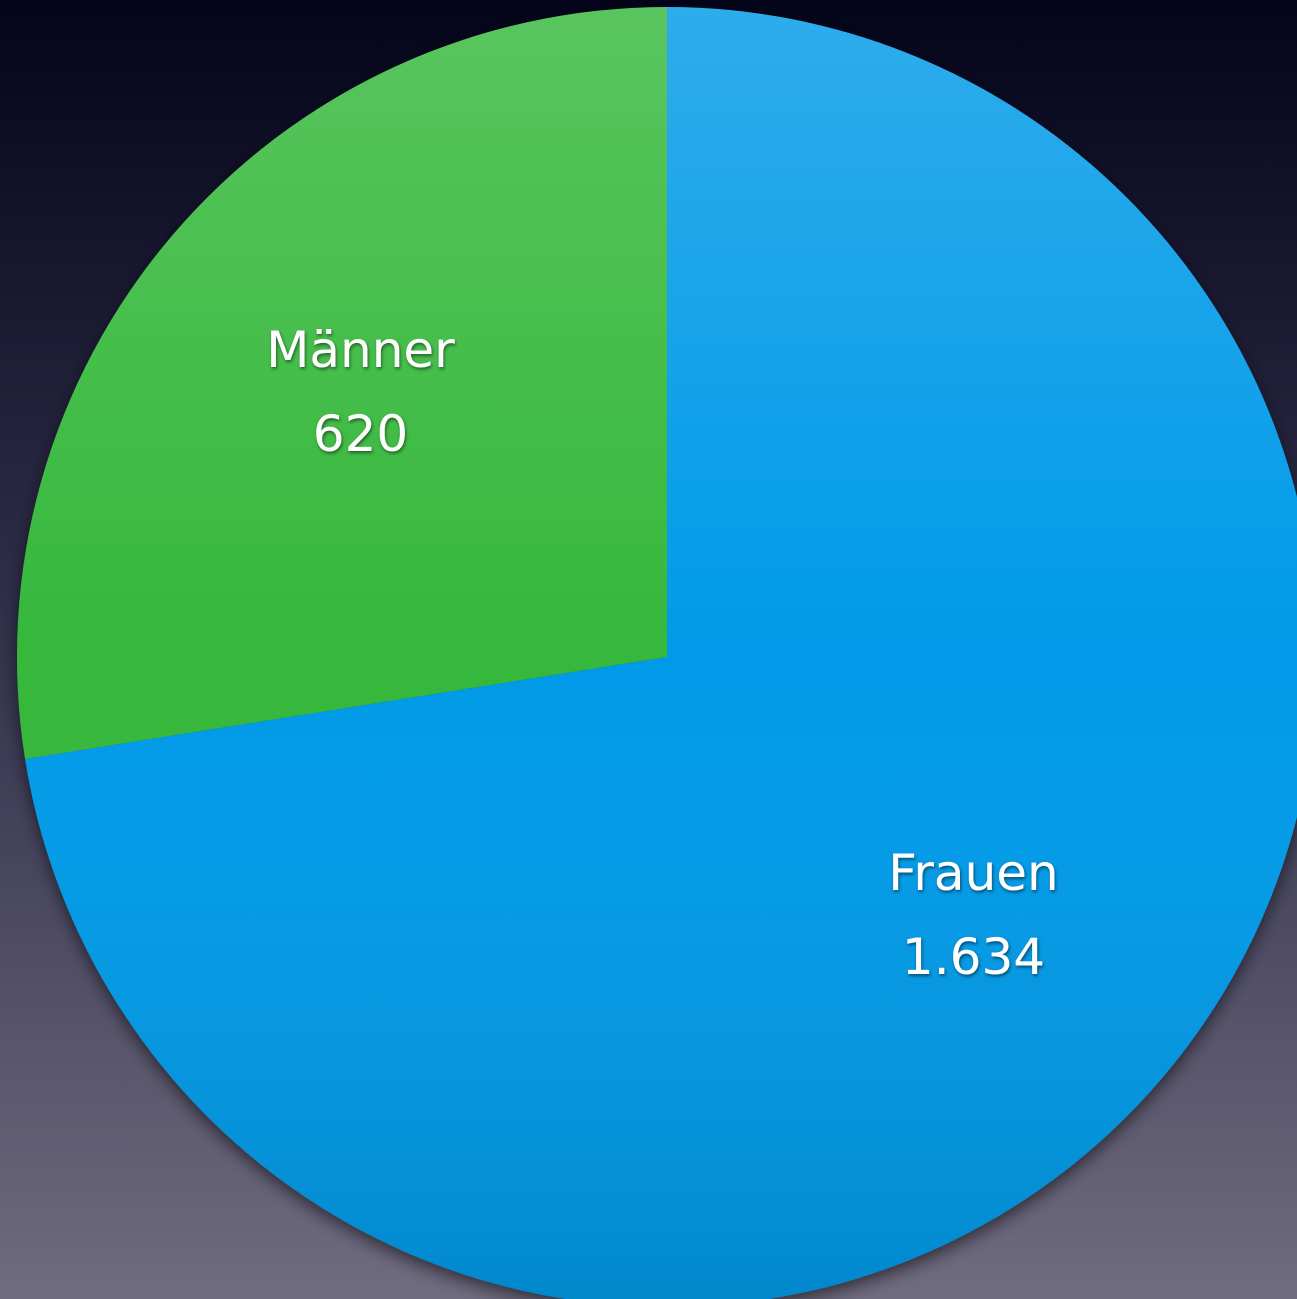 The image size is (1297, 1299). Describe the element at coordinates (360, 350) in the screenshot. I see `slice-label: Männer` at that location.